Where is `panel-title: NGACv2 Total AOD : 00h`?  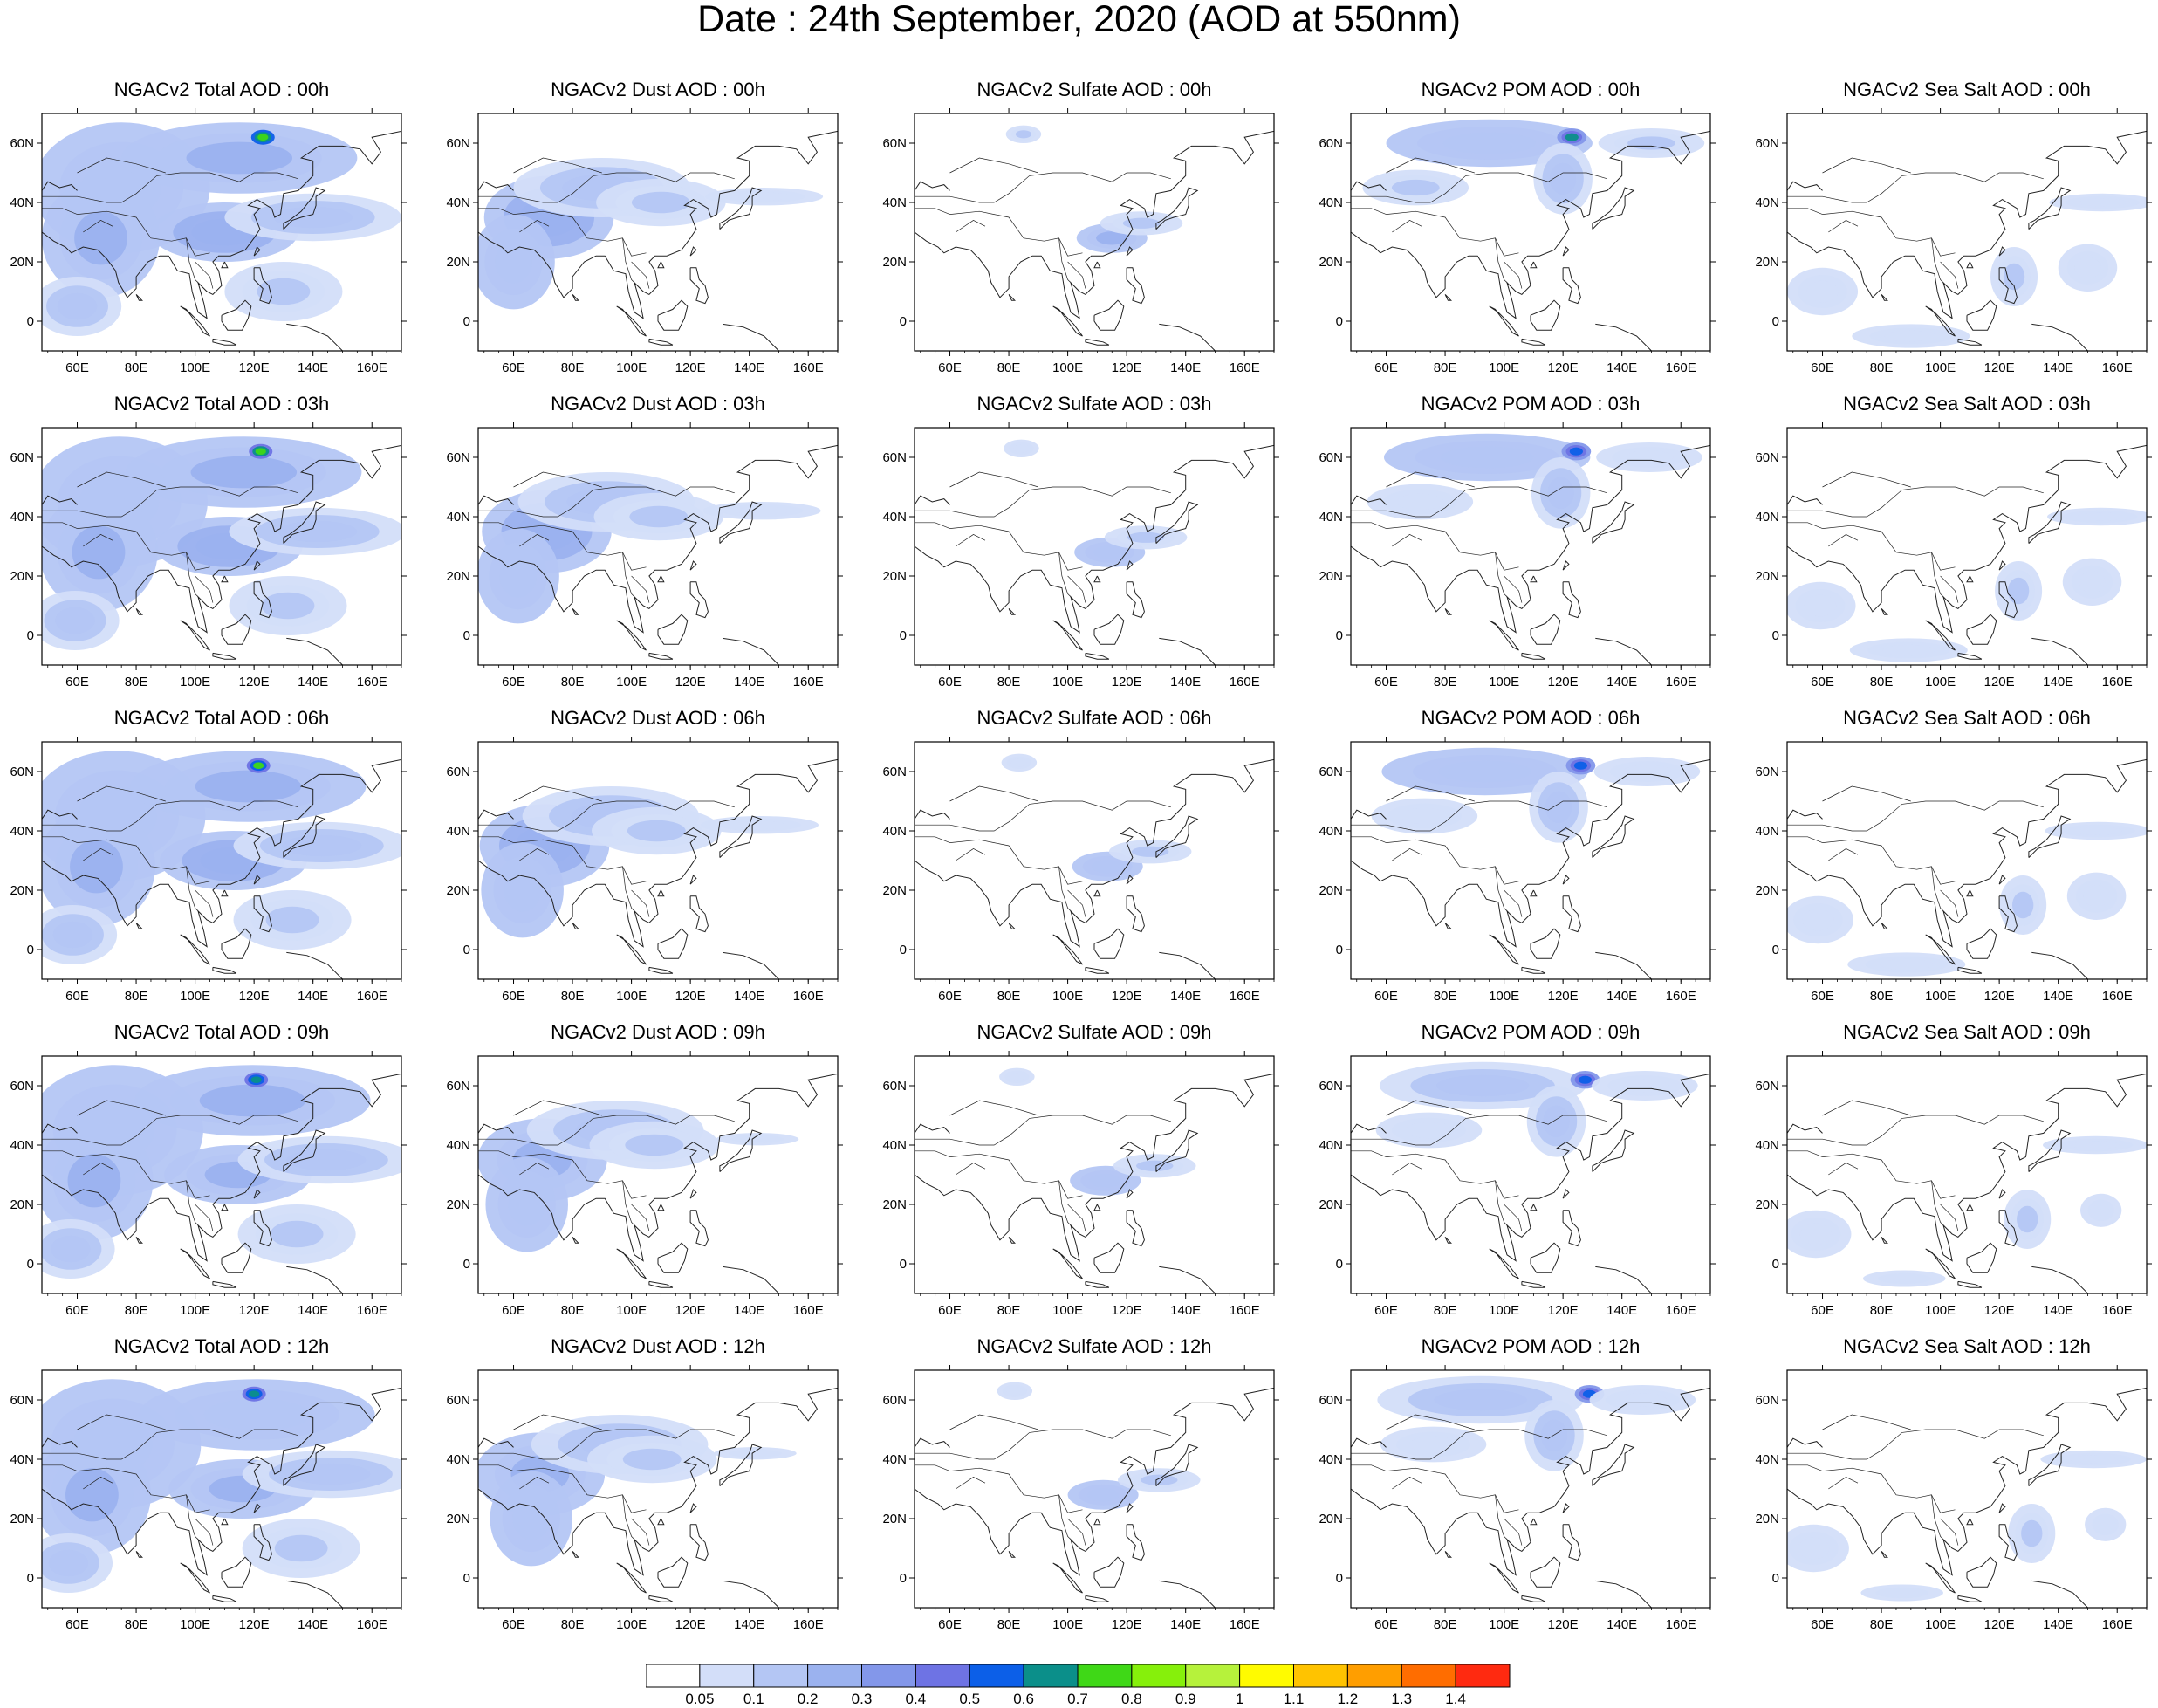 panel-title: NGACv2 Total AOD : 00h is located at coordinates (221, 89).